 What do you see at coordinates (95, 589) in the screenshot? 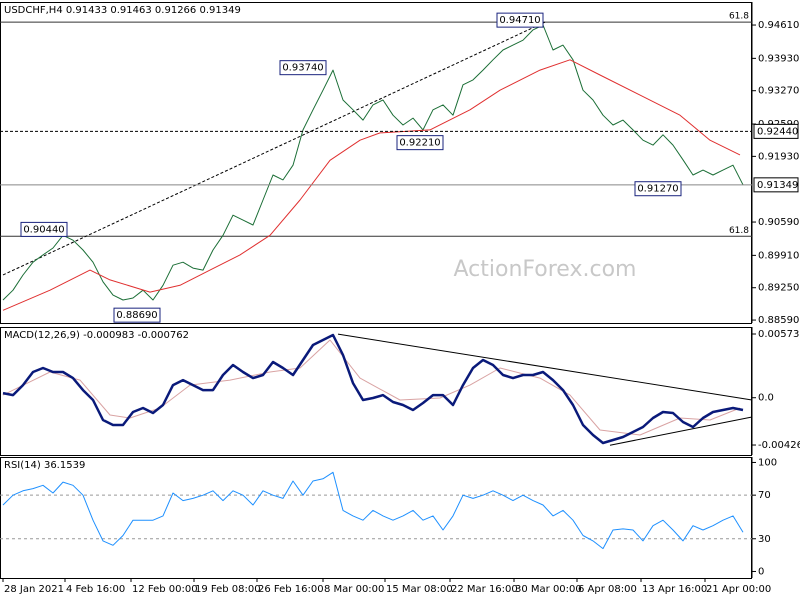
I see `x-tick-label: 4 Feb 16:00` at bounding box center [95, 589].